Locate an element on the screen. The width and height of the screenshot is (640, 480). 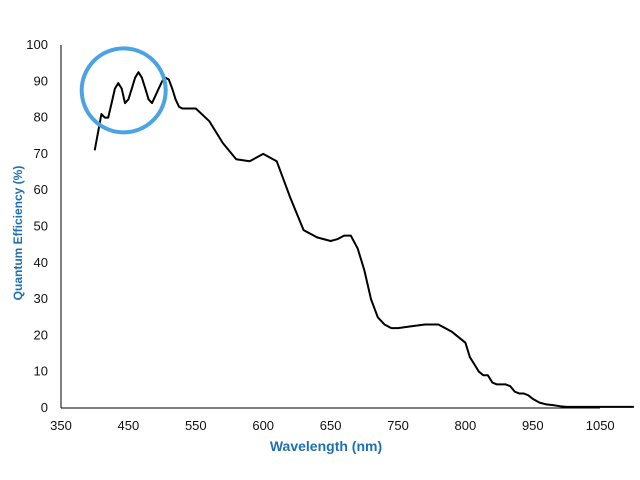
x-tick-label: 750 is located at coordinates (398, 425).